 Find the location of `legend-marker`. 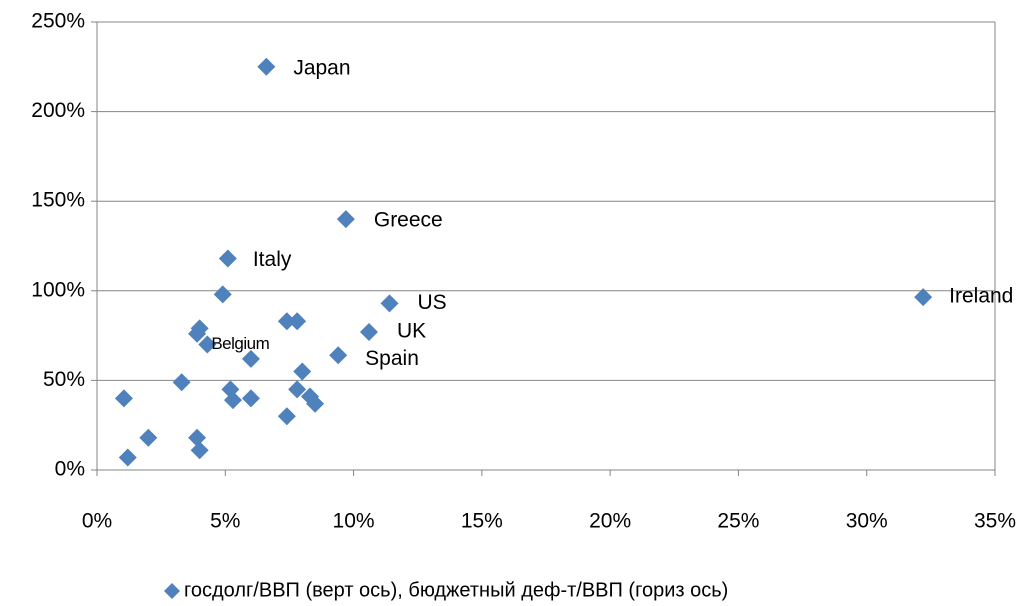

legend-marker is located at coordinates (172, 591).